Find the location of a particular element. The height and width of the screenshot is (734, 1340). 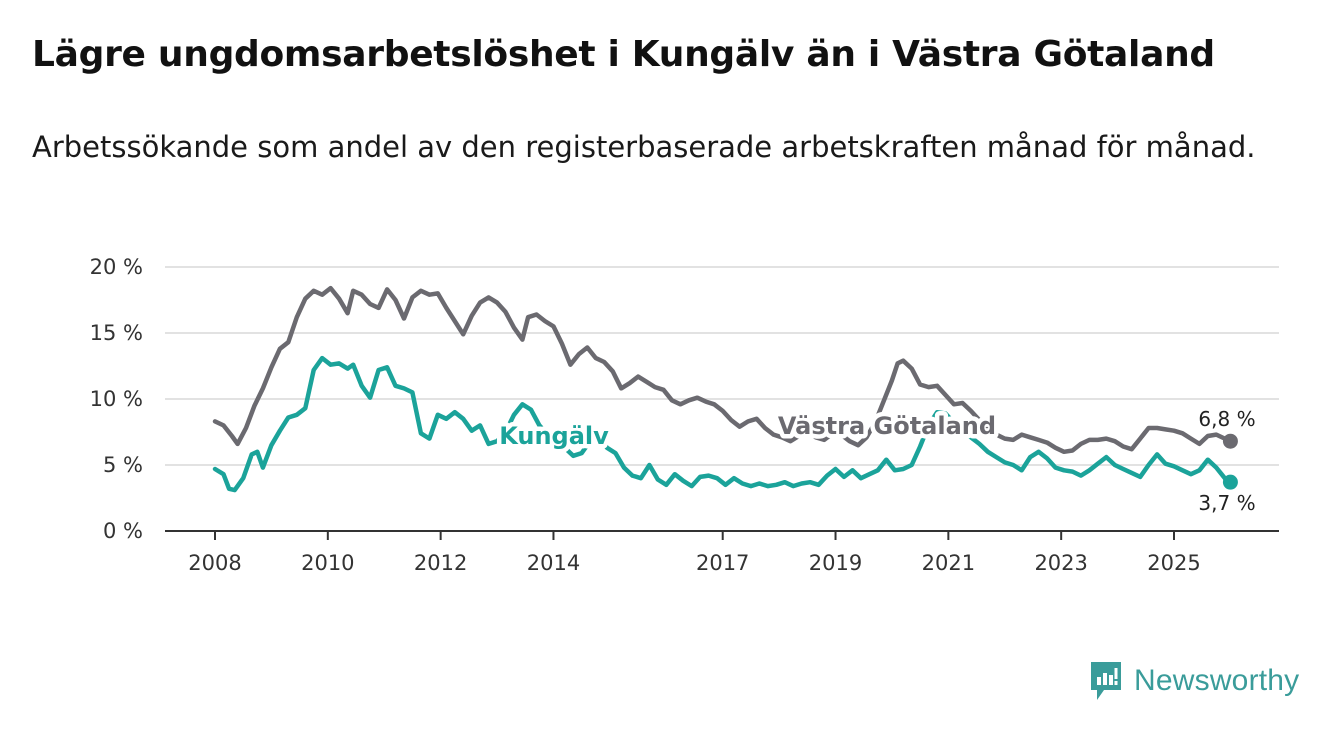

series-label-halo: Kungälv is located at coordinates (554, 436).